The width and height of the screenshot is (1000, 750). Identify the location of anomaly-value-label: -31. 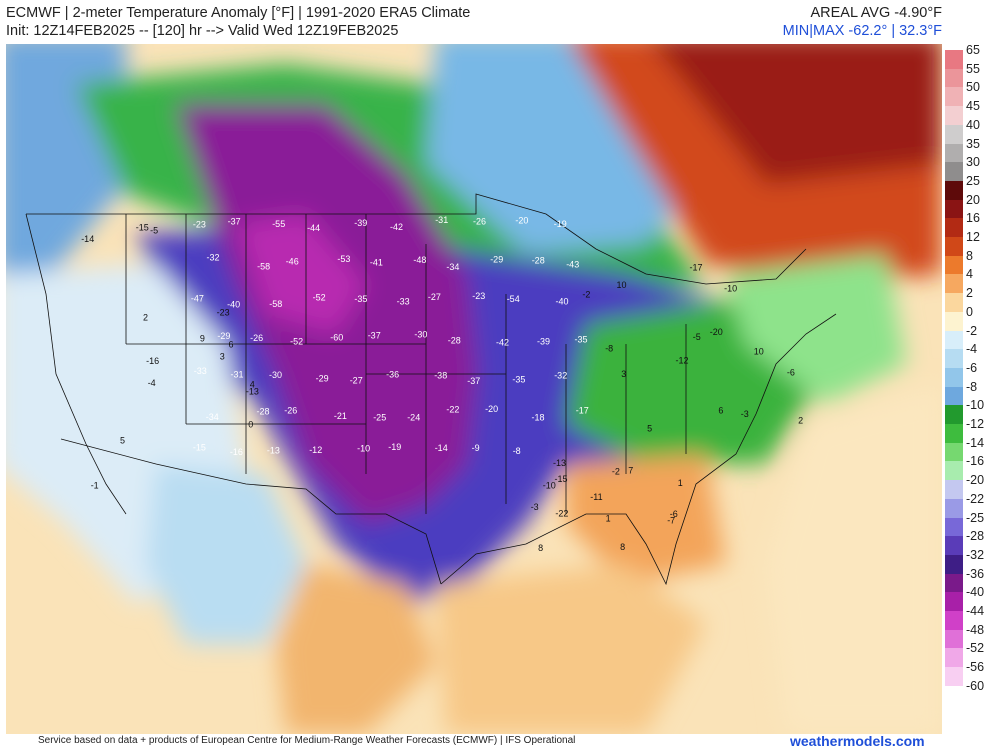
(441, 220).